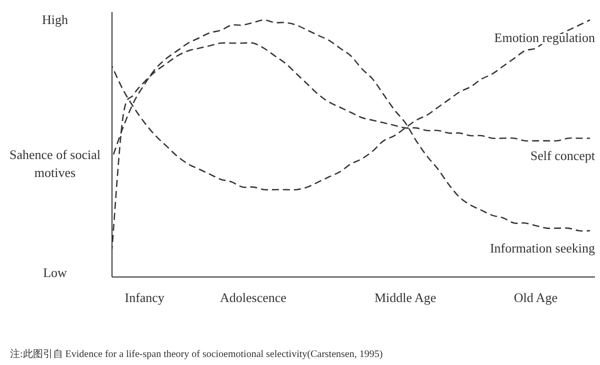 The width and height of the screenshot is (600, 365). I want to click on x-tick-label: Adolescence, so click(253, 297).